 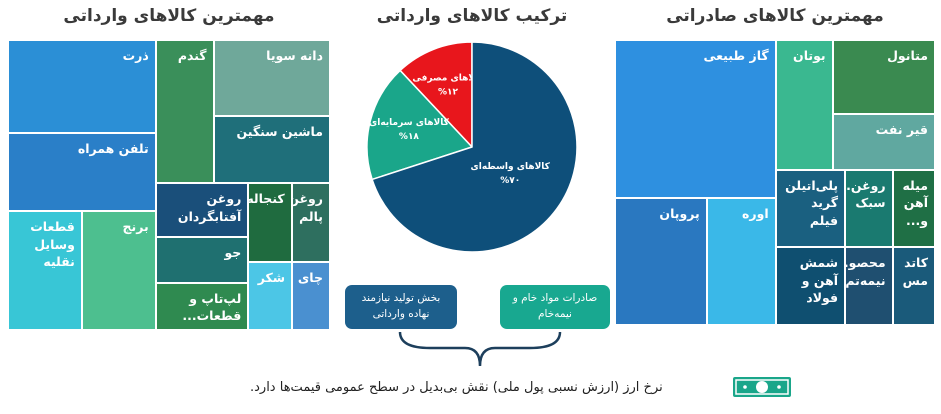 What do you see at coordinates (82, 172) in the screenshot?
I see `treemap-cell: تلفن همراه` at bounding box center [82, 172].